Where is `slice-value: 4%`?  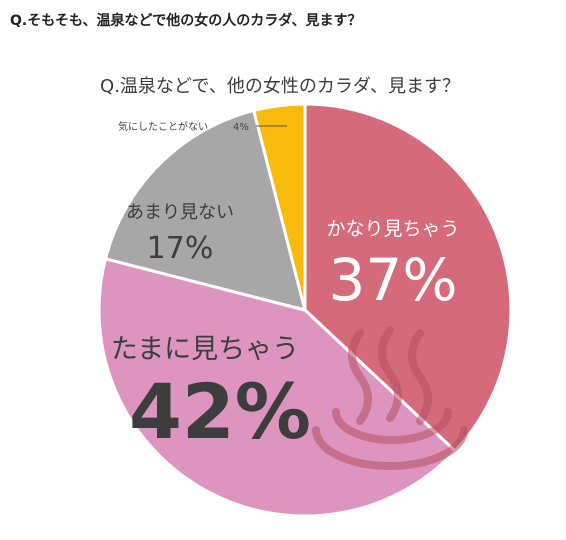 slice-value: 4% is located at coordinates (241, 127).